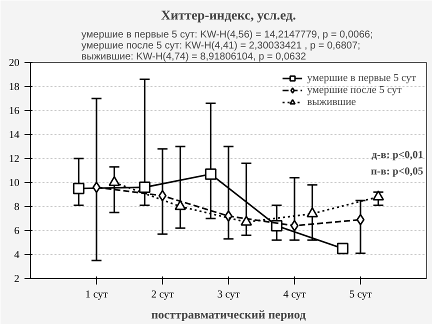 The height and width of the screenshot is (324, 432). What do you see at coordinates (228, 295) in the screenshot?
I see `x-tick-label: 3 сут` at bounding box center [228, 295].